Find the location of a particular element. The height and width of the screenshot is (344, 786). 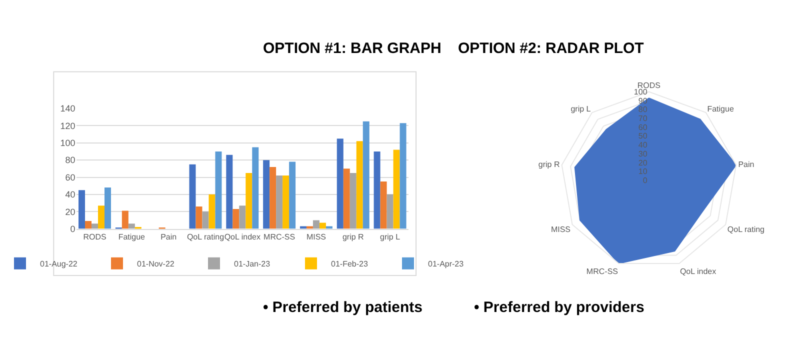

spoke-label: QoL rating is located at coordinates (745, 229).